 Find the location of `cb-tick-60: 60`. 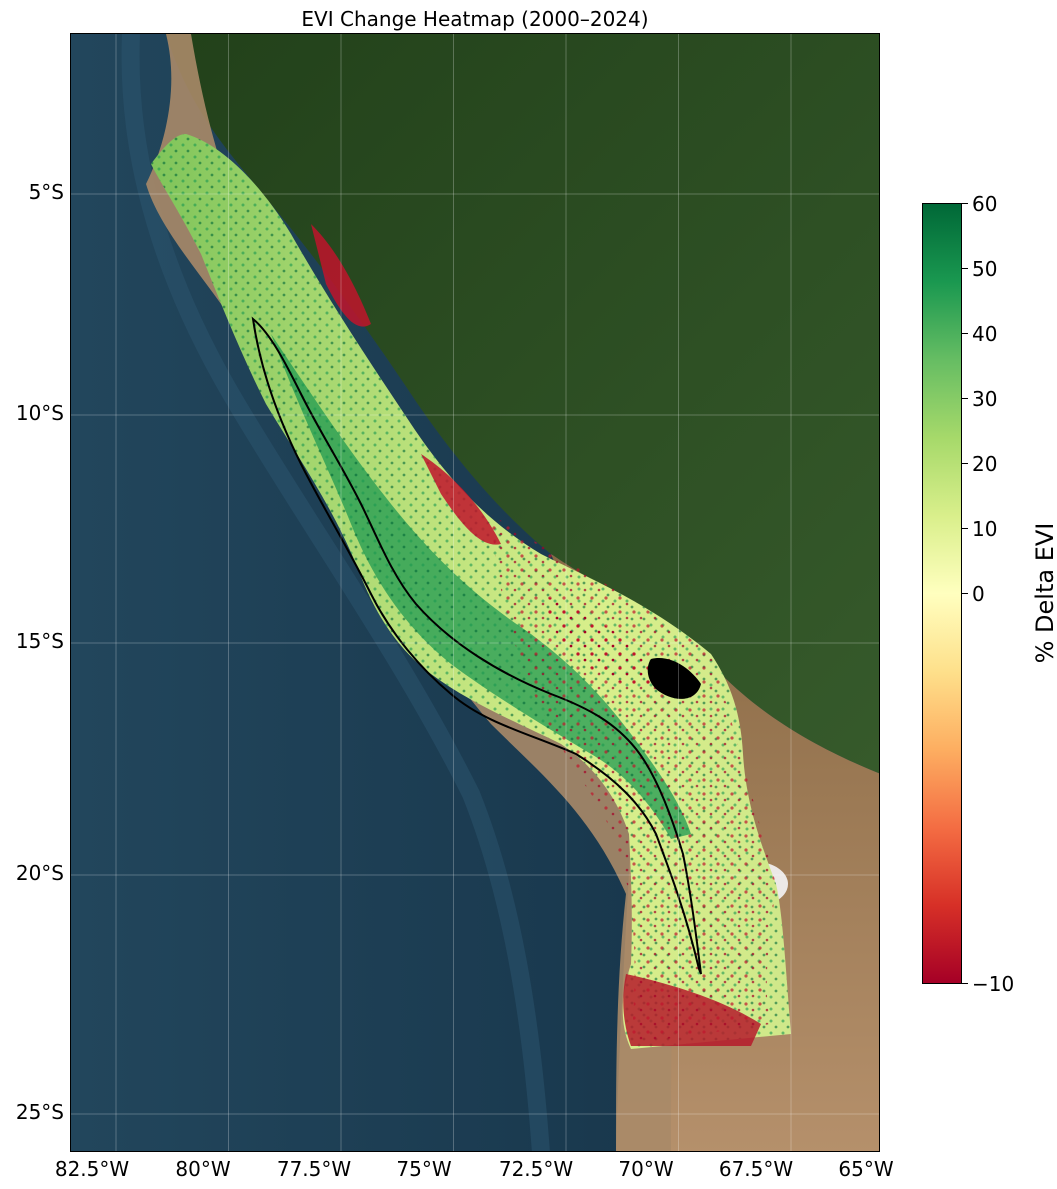

cb-tick-60: 60 is located at coordinates (985, 204).